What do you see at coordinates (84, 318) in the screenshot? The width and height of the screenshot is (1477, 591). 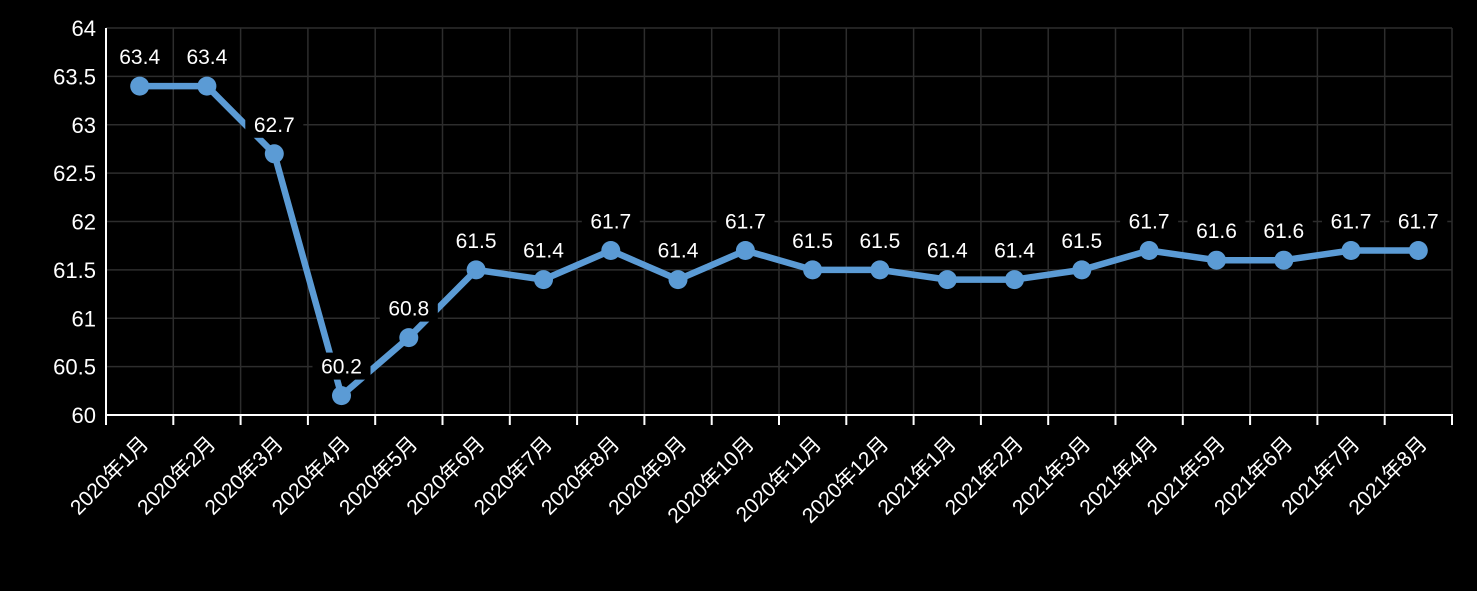 I see `y-axis-tick-label: 61` at bounding box center [84, 318].